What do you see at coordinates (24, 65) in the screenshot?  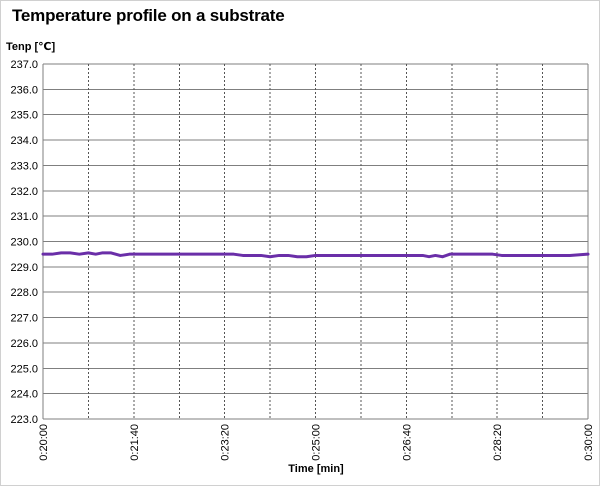 I see `y-tick-label: 237.0` at bounding box center [24, 65].